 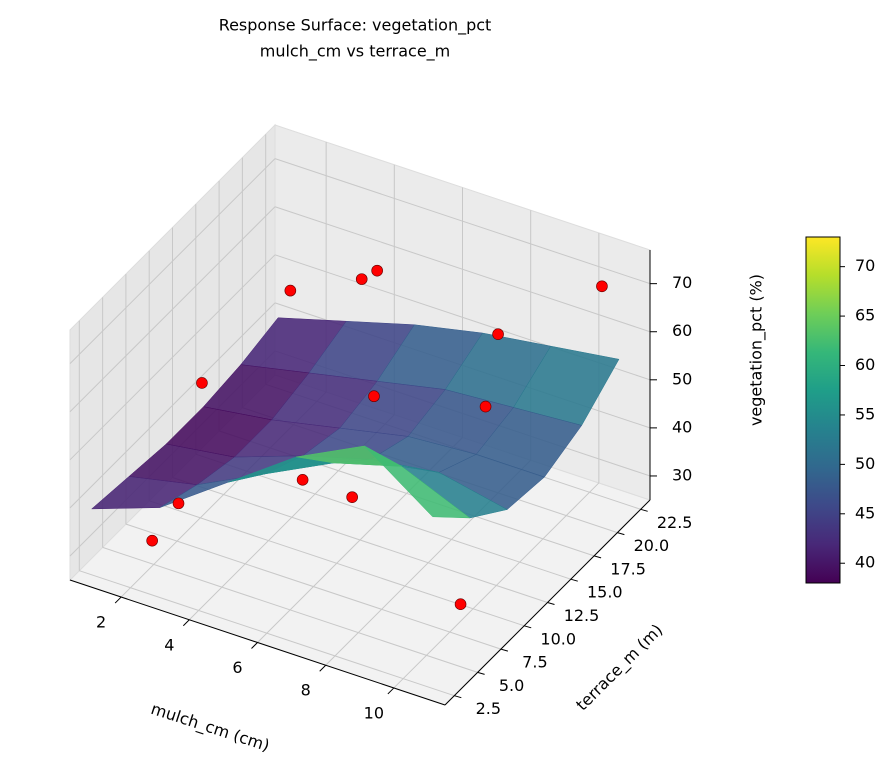 What do you see at coordinates (865, 562) in the screenshot?
I see `colorbar-tick-label: 40` at bounding box center [865, 562].